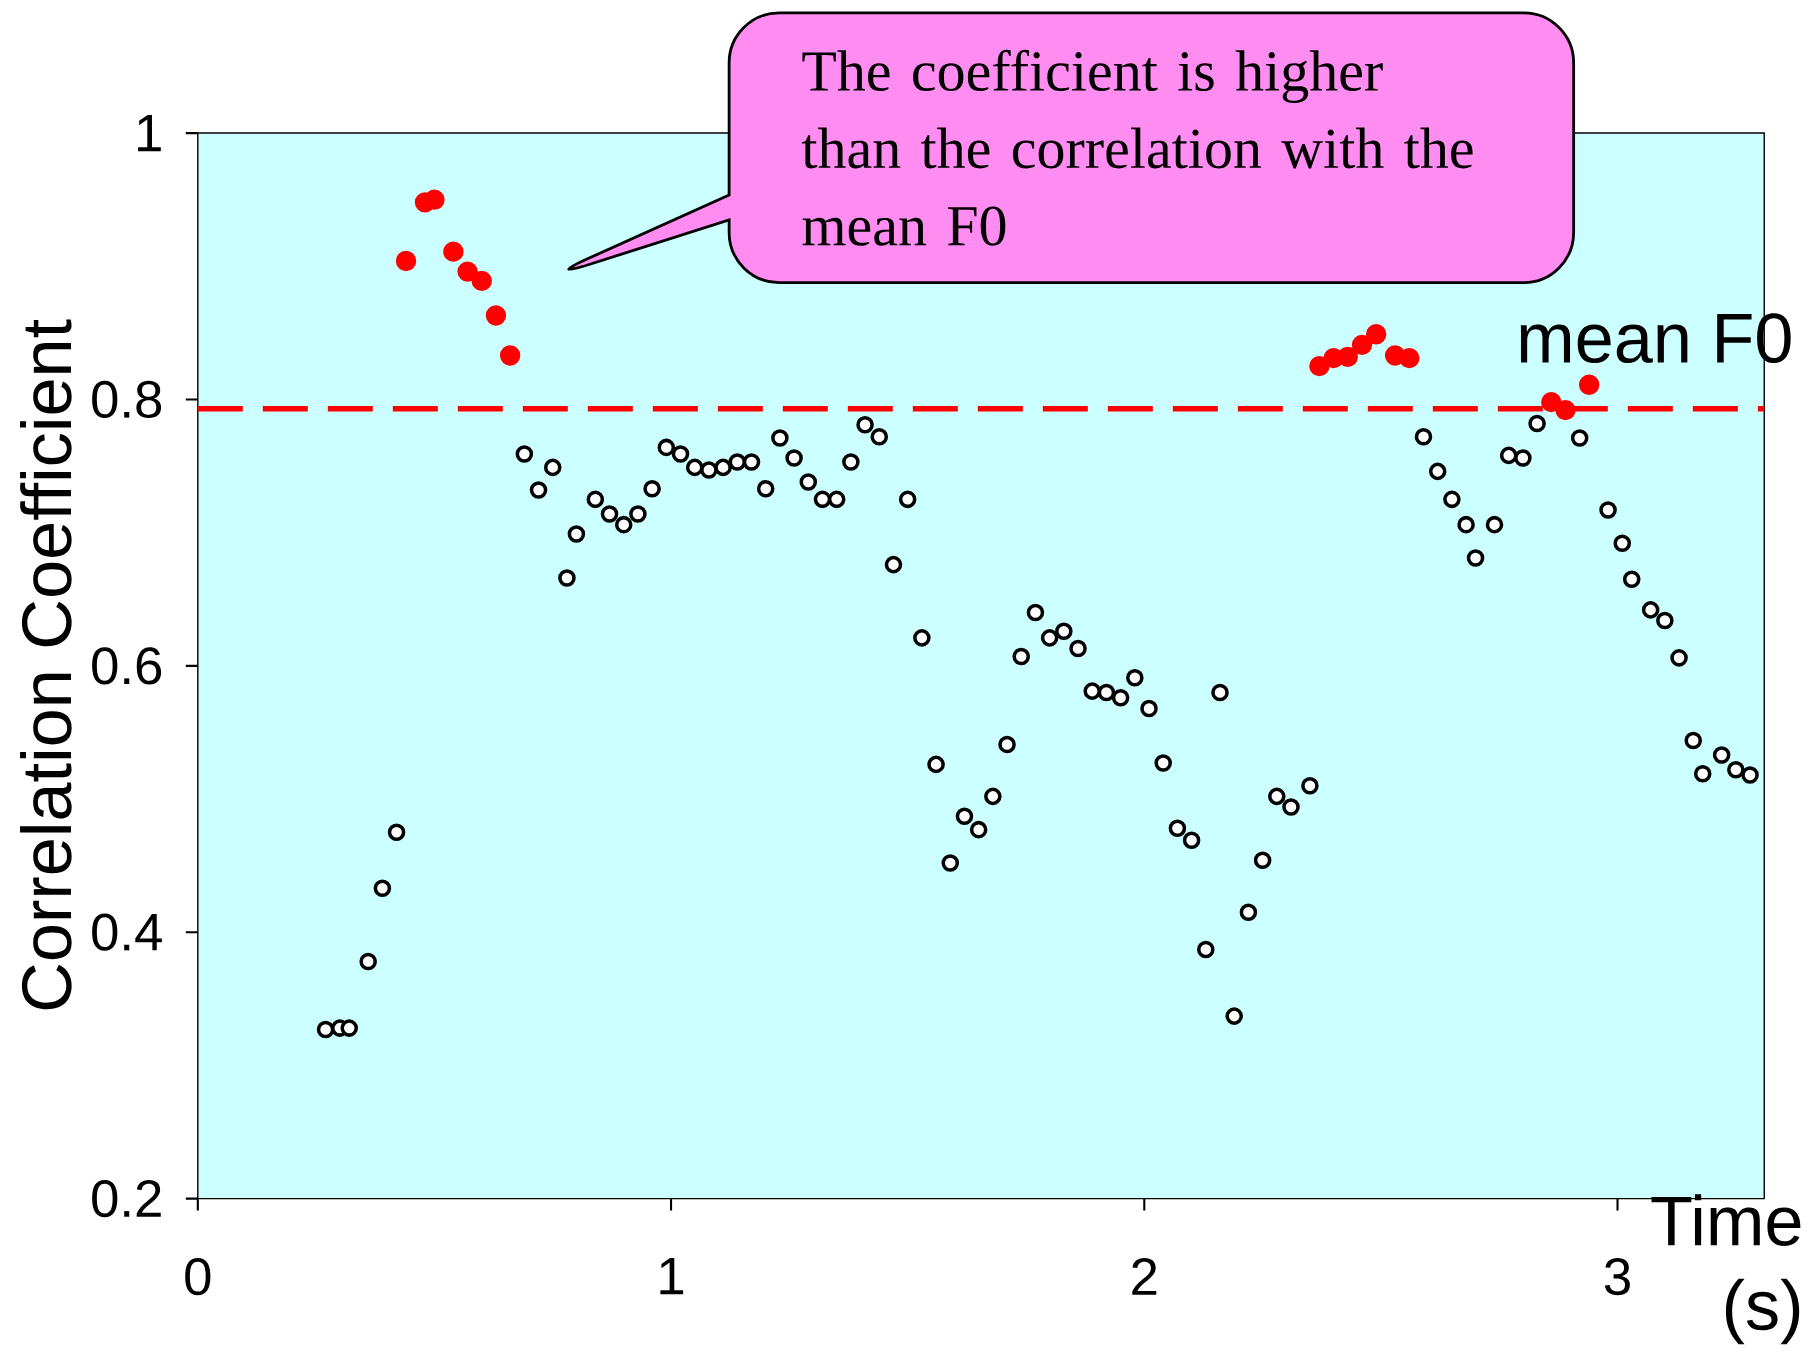 Image resolution: width=1814 pixels, height=1362 pixels. I want to click on y-tick-label: 0.2, so click(126, 1199).